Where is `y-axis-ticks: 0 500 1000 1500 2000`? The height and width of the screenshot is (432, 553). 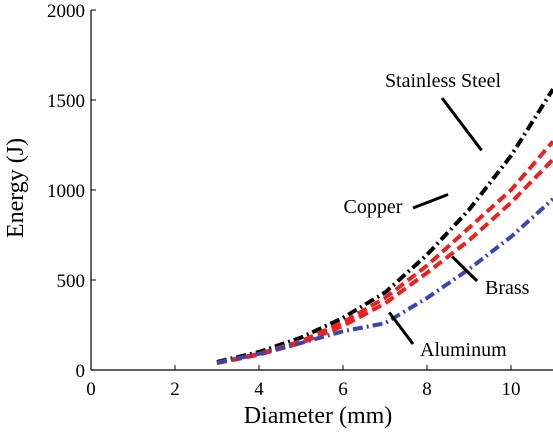
y-axis-ticks: 0 500 1000 1500 2000 is located at coordinates (71, 191).